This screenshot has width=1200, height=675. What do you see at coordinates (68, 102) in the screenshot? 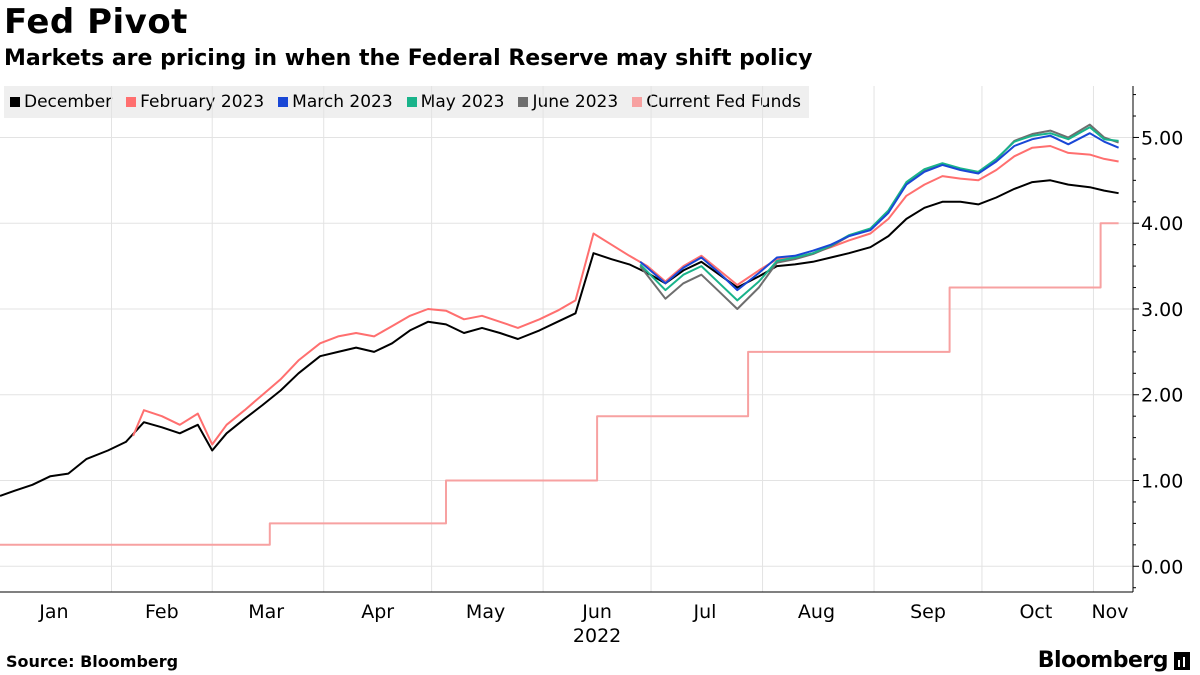
I see `legend-label: December` at bounding box center [68, 102].